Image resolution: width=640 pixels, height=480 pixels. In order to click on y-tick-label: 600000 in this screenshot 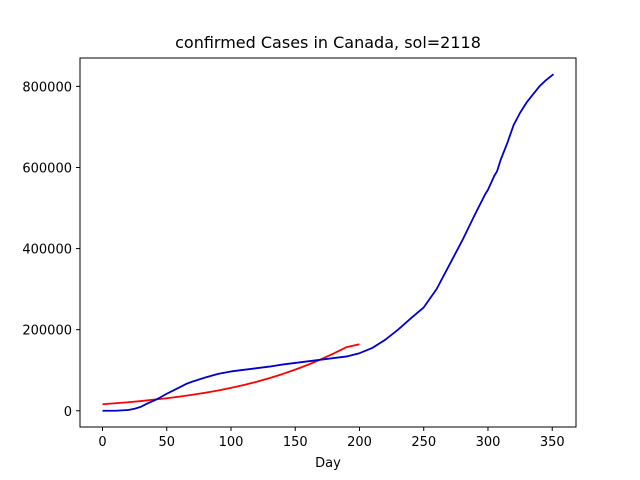, I will do `click(47, 168)`.